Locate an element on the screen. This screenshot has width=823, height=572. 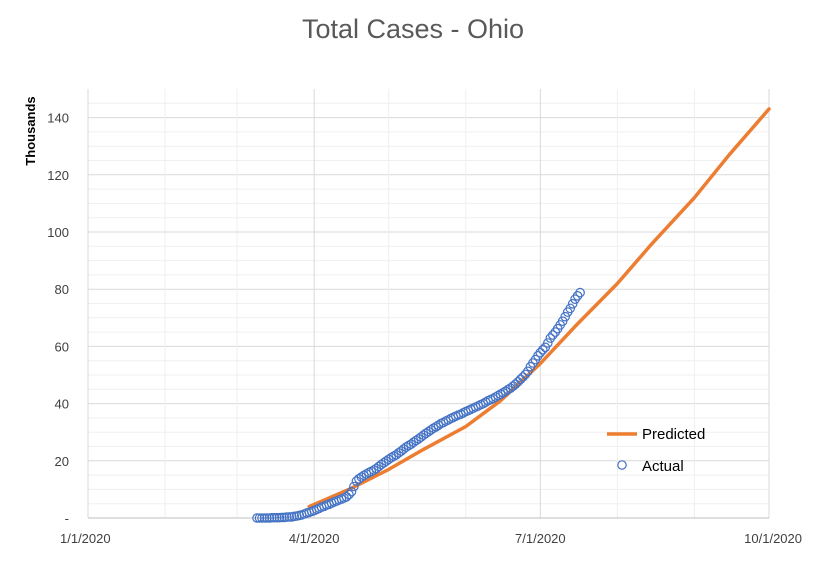
x-tick-label: 1/1/2020 is located at coordinates (85, 538).